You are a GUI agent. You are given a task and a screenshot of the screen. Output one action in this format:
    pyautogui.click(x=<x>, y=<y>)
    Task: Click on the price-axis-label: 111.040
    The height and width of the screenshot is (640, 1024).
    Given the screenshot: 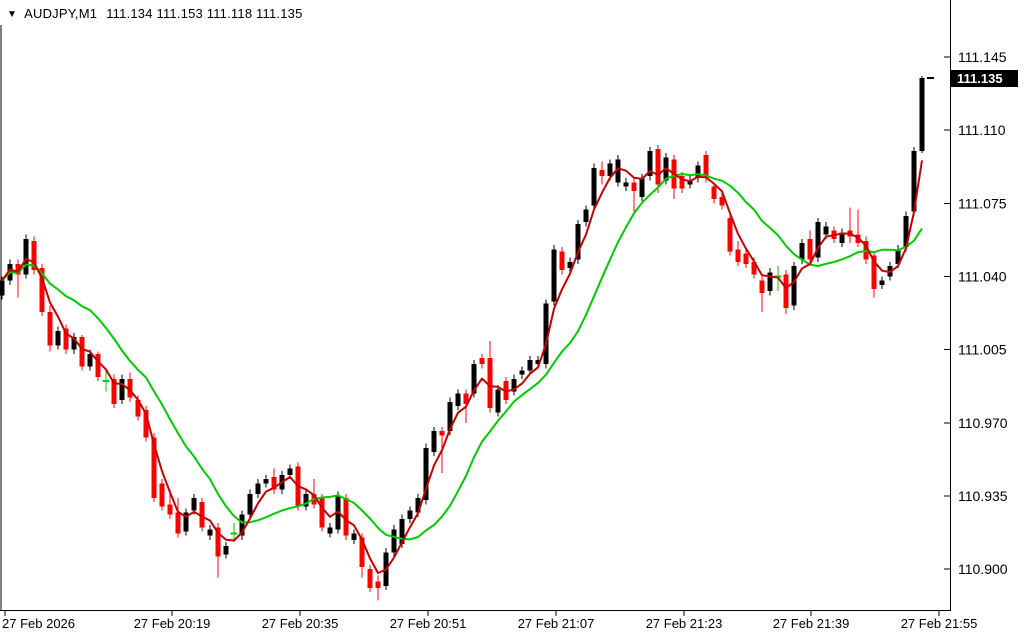 What is the action you would take?
    pyautogui.click(x=982, y=276)
    